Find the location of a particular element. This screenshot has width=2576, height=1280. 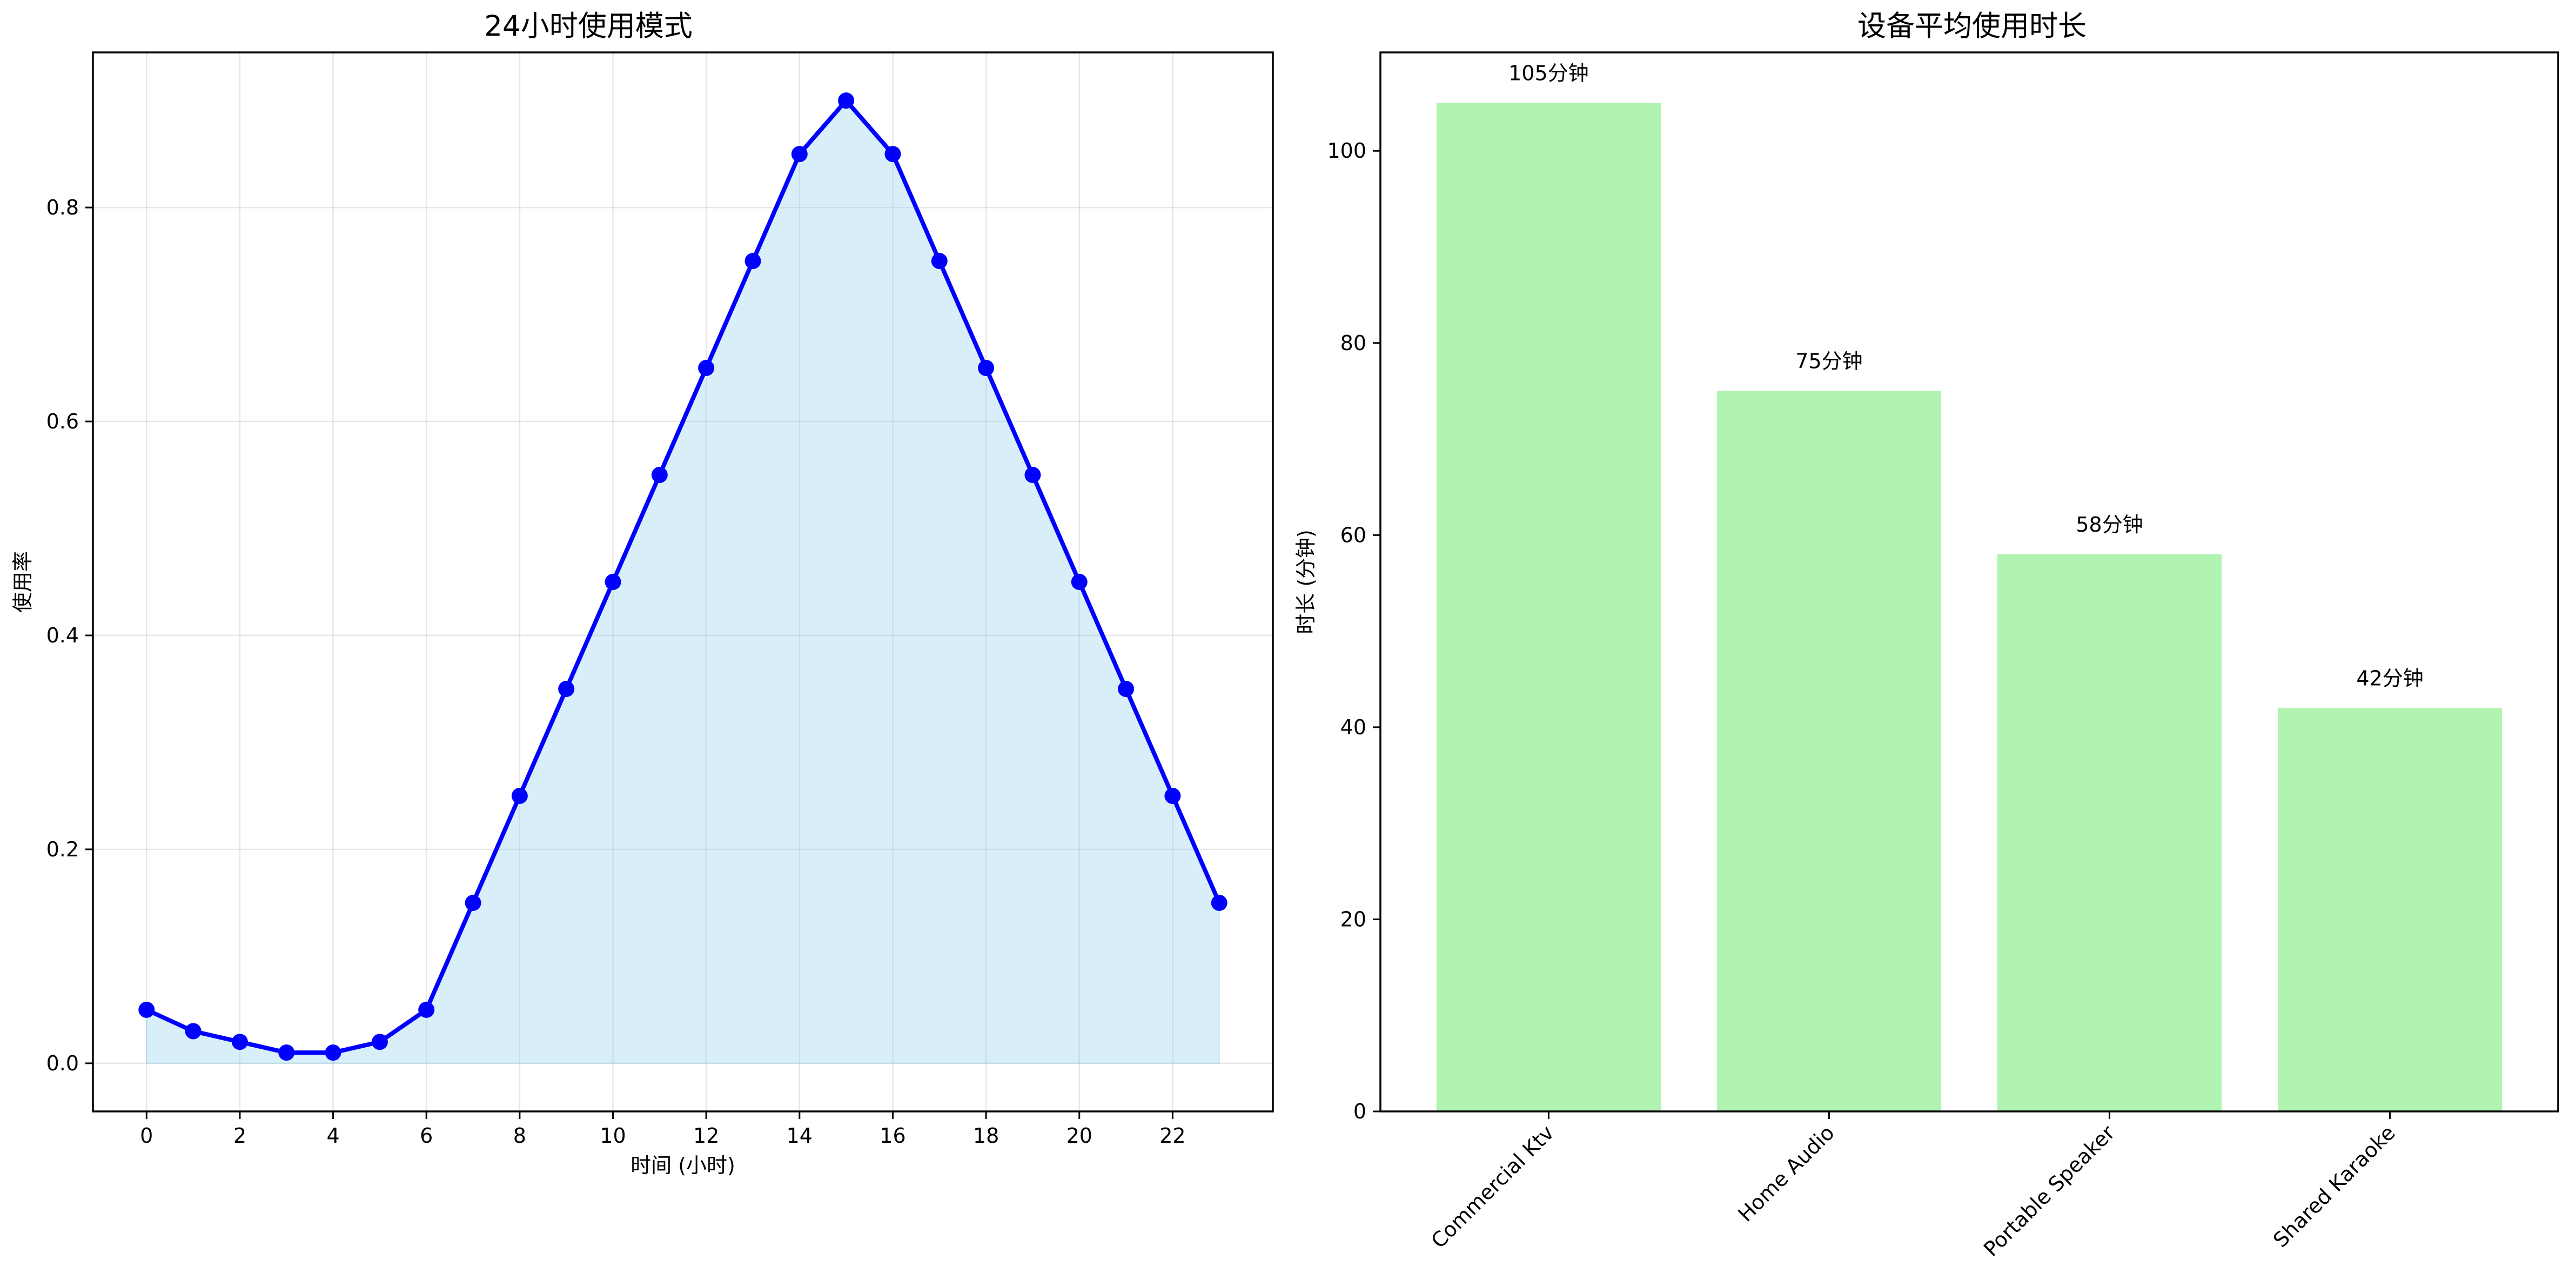

bar-data-label: 58分钟 is located at coordinates (2109, 525).